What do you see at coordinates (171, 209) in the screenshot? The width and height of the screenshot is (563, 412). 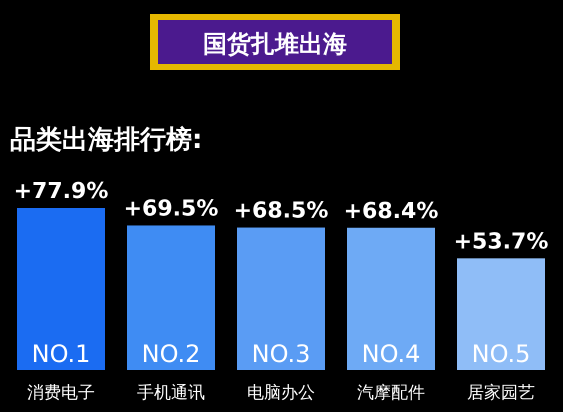 I see `data-label: +69.5%` at bounding box center [171, 209].